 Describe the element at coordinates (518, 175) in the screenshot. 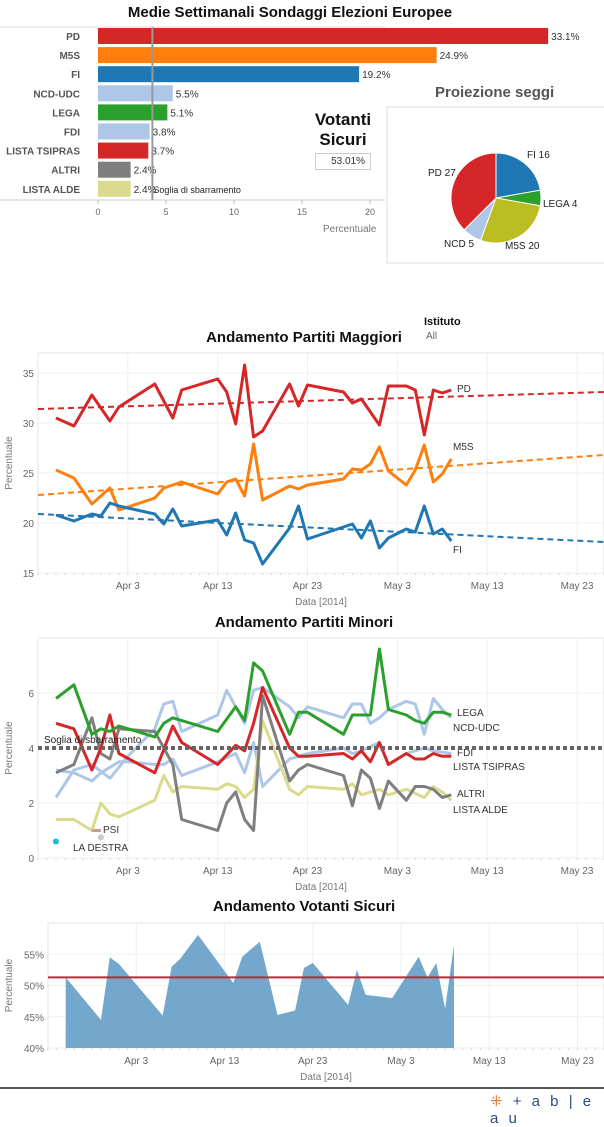

I see `pie-slice-fi` at that location.